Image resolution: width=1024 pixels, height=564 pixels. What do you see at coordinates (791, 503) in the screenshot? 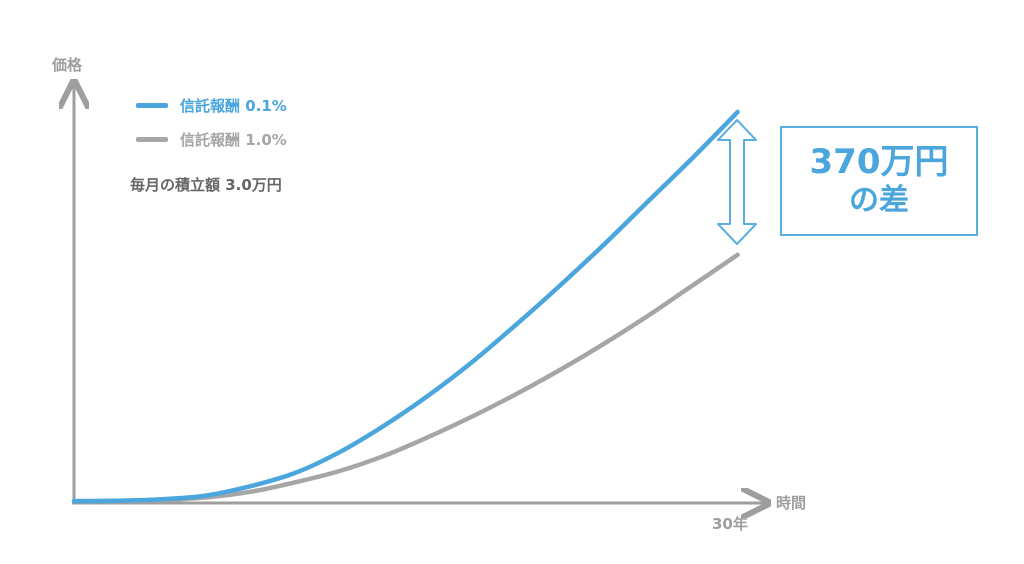
I see `x-axis-label: 時間` at bounding box center [791, 503].